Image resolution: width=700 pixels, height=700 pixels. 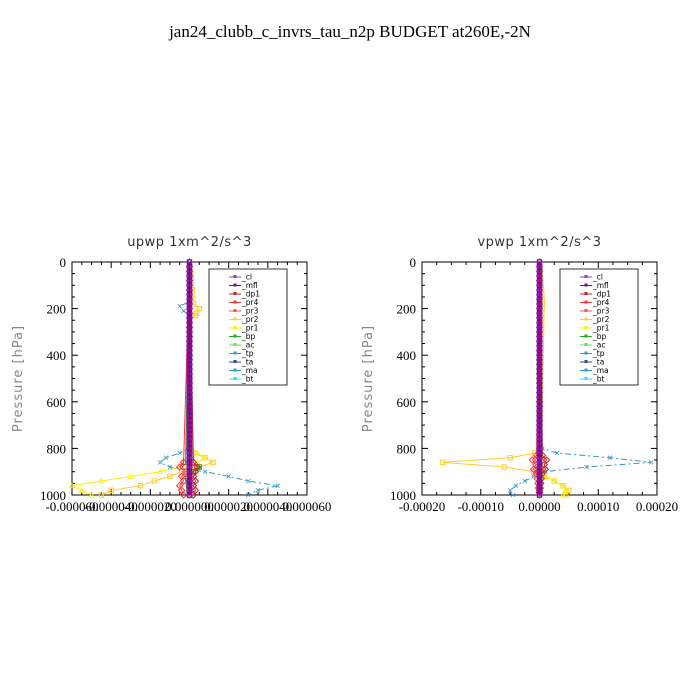 What do you see at coordinates (158, 378) in the screenshot?
I see `series-line-pr2` at bounding box center [158, 378].